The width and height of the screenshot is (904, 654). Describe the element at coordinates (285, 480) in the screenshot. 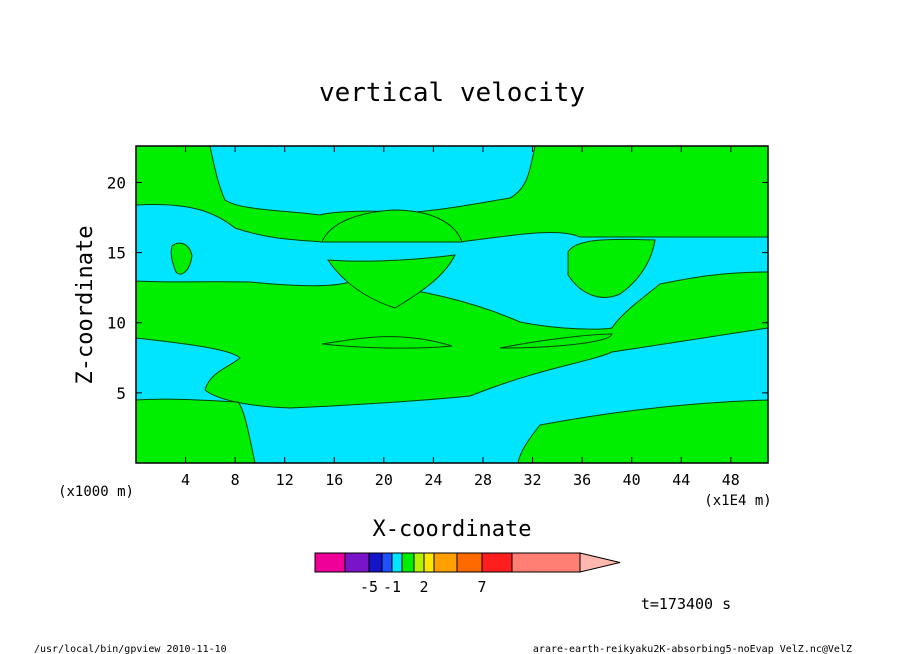

I see `x-tick-label: 12` at that location.